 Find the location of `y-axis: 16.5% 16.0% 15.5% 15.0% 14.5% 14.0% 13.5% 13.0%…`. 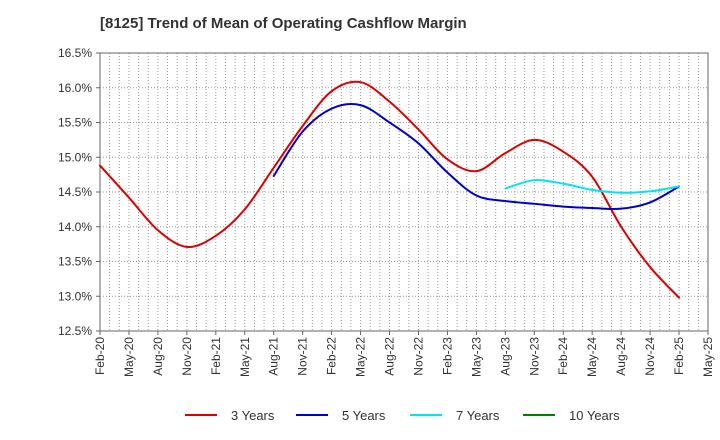

y-axis: 16.5% 16.0% 15.5% 15.0% 14.5% 14.0% 13.5% 13.0%… is located at coordinates (79, 192).